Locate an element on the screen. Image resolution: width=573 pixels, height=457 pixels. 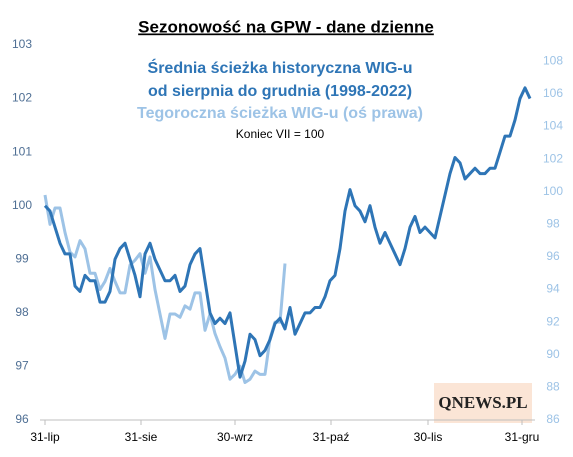
y2-tick-label: 96 is located at coordinates (553, 256).